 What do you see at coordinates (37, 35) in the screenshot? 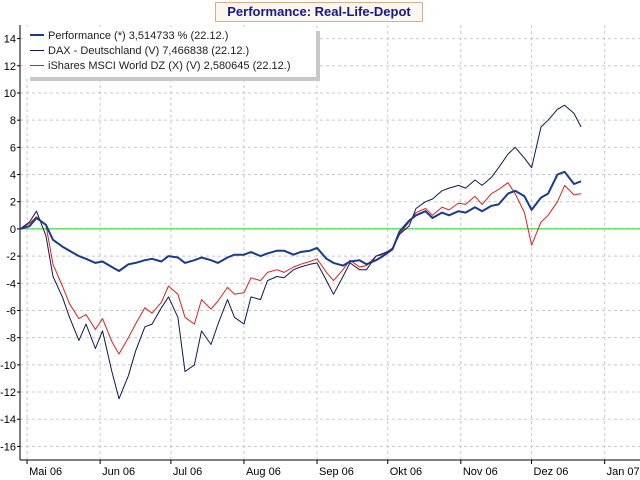
I see `legend-swatch-performance` at bounding box center [37, 35].